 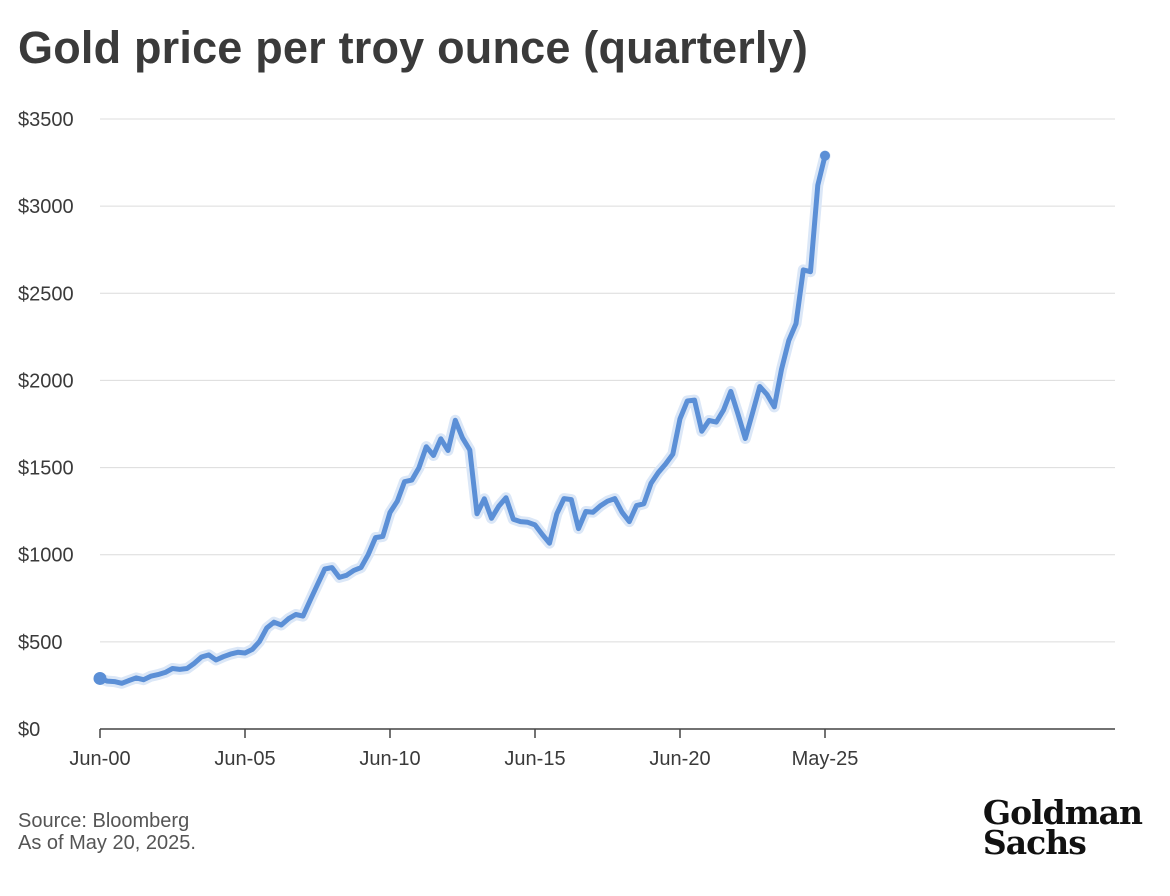 I want to click on logo-line-2: Sachs, so click(x=1034, y=842).